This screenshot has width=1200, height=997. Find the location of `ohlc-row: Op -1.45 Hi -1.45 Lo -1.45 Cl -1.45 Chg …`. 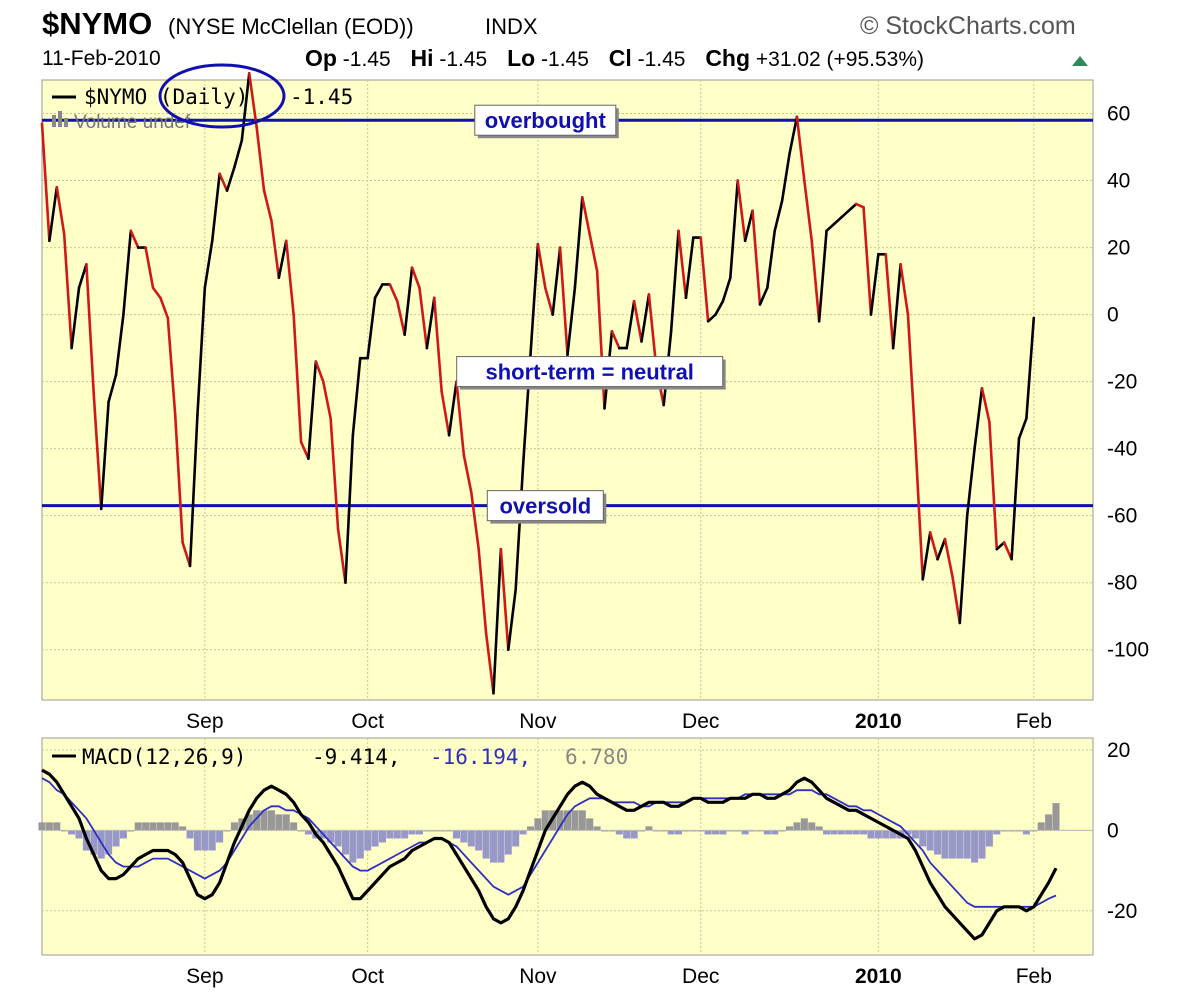

ohlc-row: Op -1.45 Hi -1.45 Lo -1.45 Cl -1.45 Chg … is located at coordinates (614, 58).